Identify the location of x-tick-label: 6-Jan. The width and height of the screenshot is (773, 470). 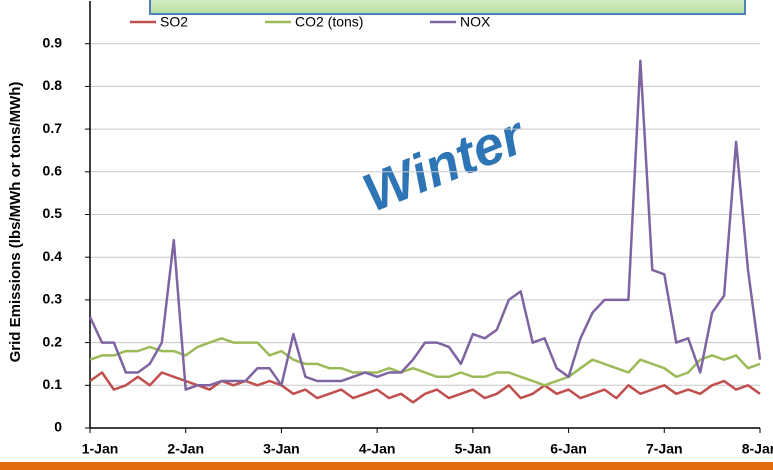
(568, 449).